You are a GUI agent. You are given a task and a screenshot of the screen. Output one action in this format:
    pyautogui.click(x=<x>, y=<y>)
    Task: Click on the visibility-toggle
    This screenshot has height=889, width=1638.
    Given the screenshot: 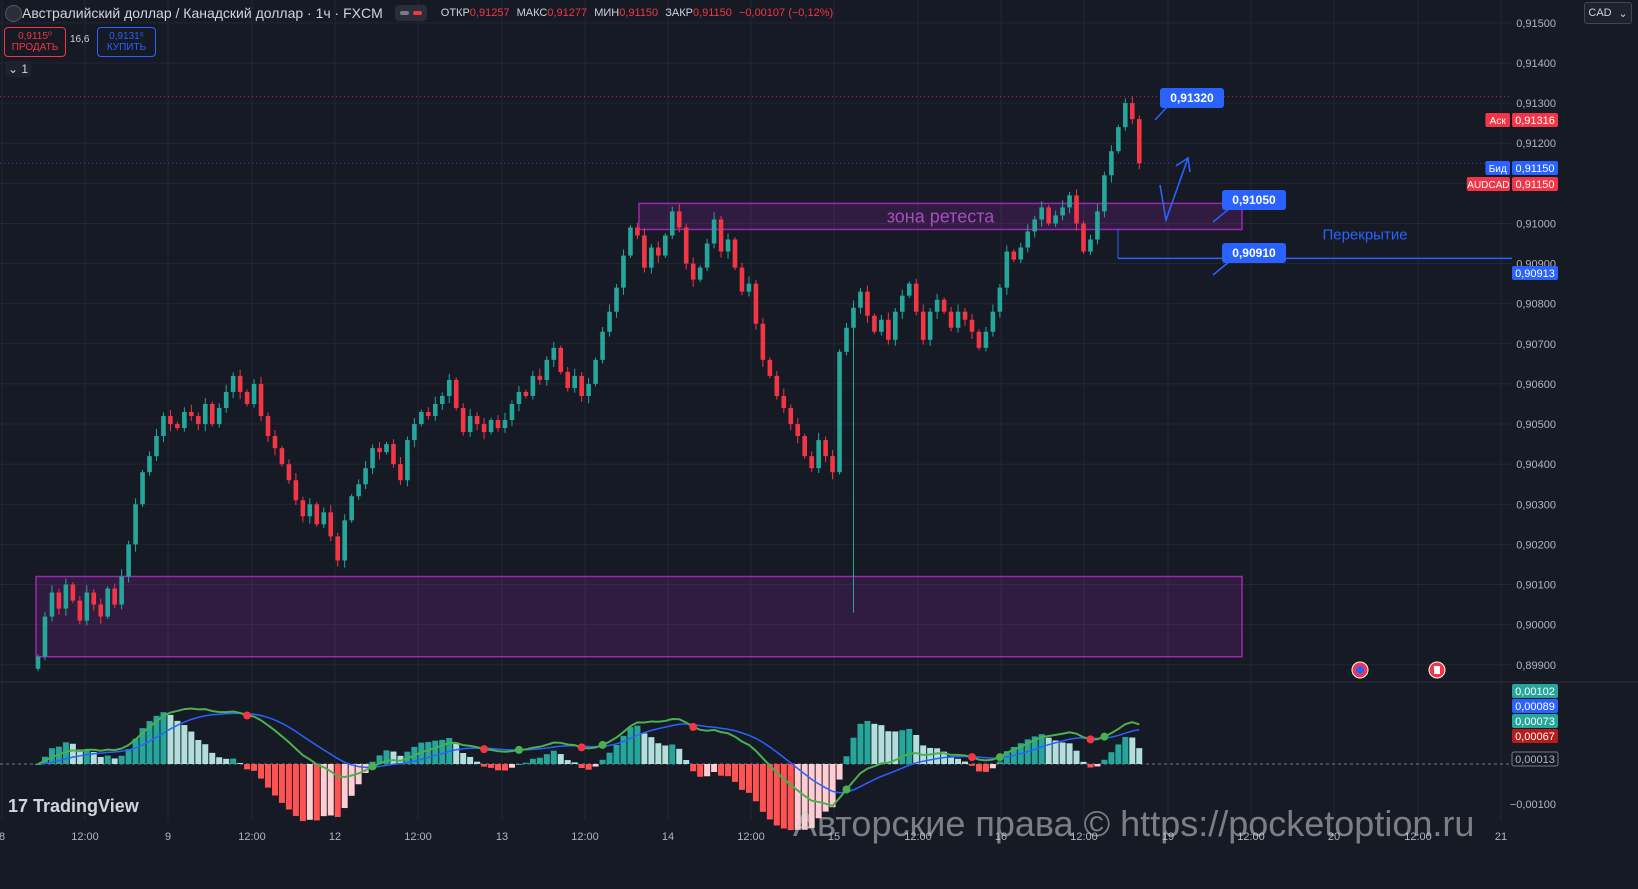 What is the action you would take?
    pyautogui.click(x=410, y=13)
    